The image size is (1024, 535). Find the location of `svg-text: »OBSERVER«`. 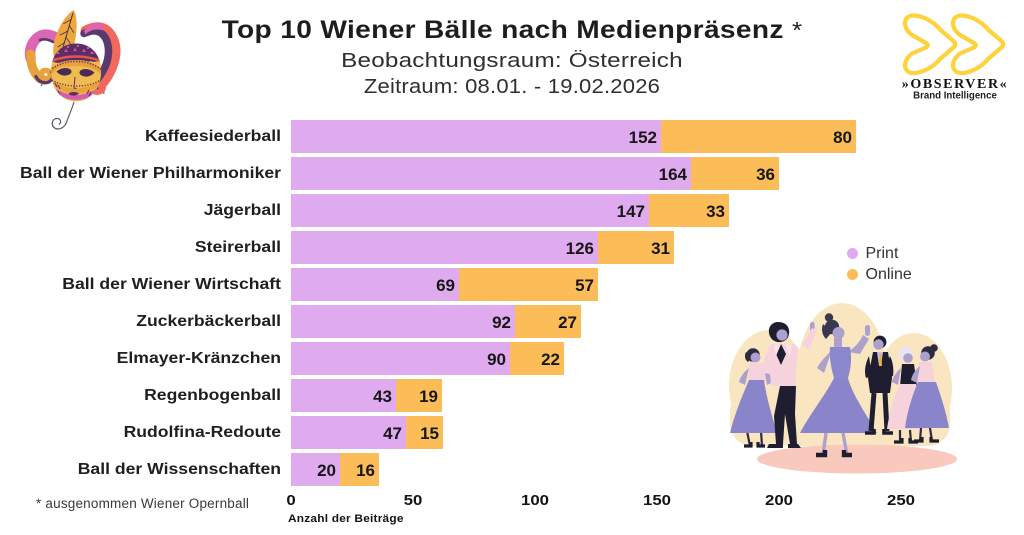

svg-text: »OBSERVER« is located at coordinates (955, 84).